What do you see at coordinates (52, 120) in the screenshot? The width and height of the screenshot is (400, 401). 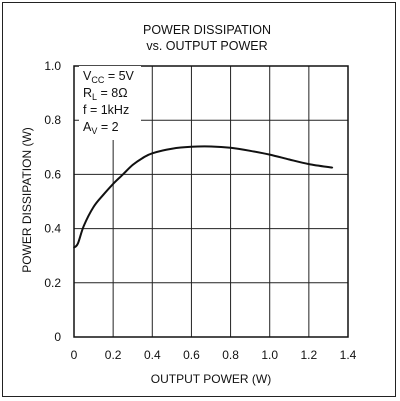 I see `y-tick-label: 0.8` at bounding box center [52, 120].